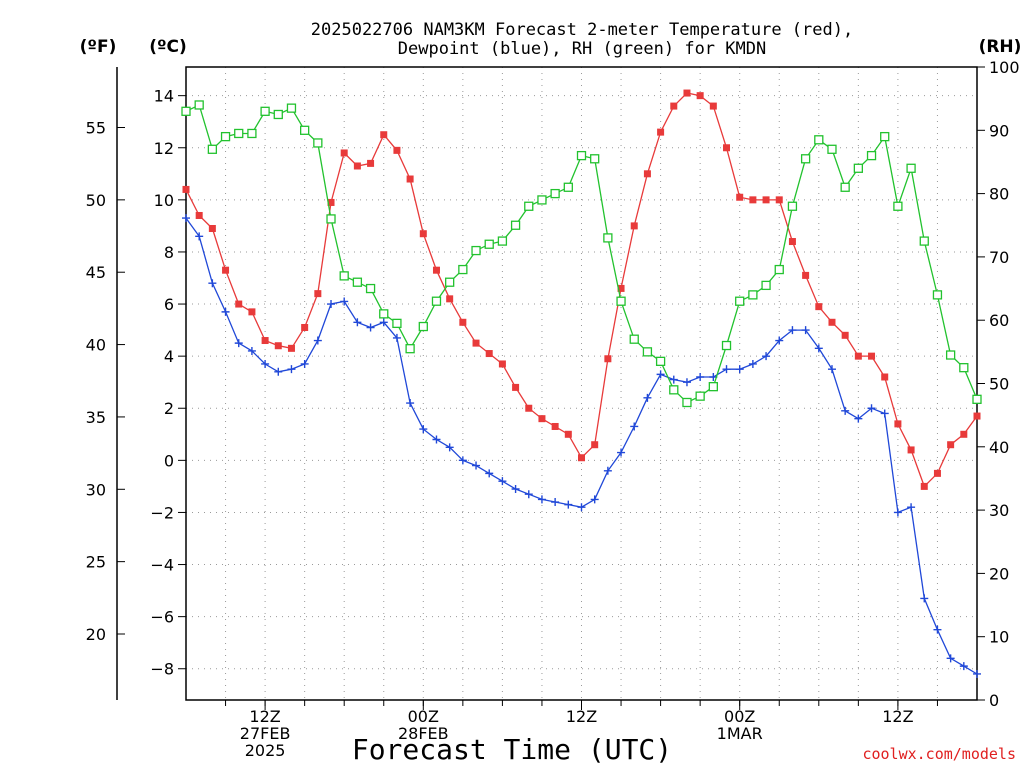 This screenshot has height=768, width=1024. Describe the element at coordinates (512, 749) in the screenshot. I see `x-axis-title: Forecast Time (UTC)` at that location.